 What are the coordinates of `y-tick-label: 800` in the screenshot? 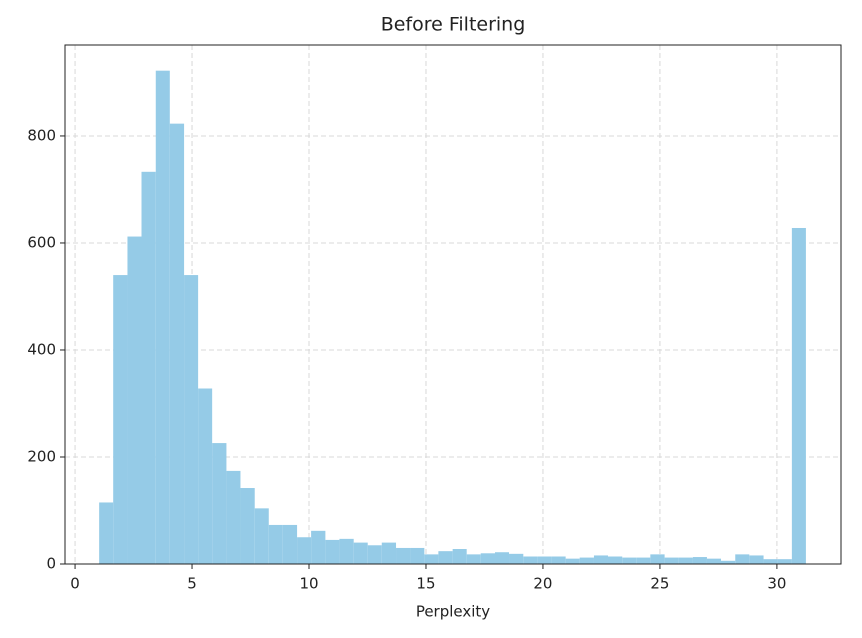 It's located at (41, 135).